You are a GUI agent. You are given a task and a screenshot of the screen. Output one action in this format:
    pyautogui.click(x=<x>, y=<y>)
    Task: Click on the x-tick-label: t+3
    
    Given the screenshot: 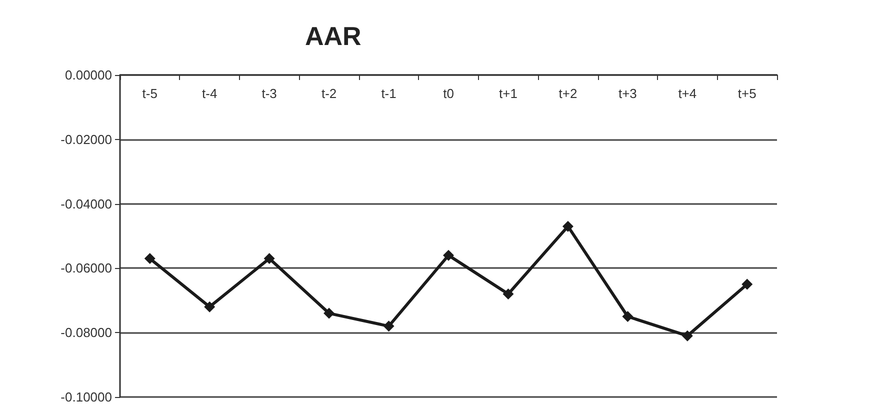 What is the action you would take?
    pyautogui.click(x=627, y=93)
    